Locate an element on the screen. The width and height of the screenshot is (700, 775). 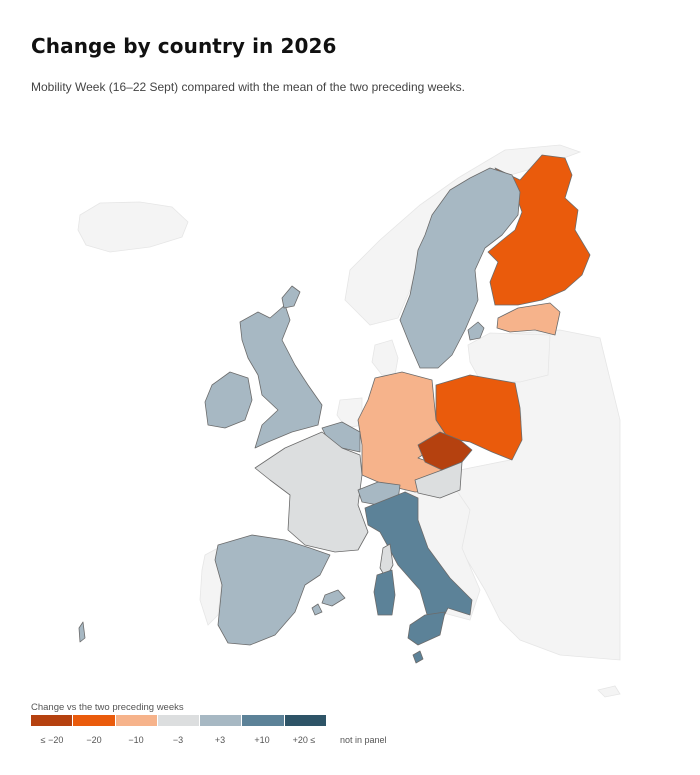
country-gotland is located at coordinates (476, 331).